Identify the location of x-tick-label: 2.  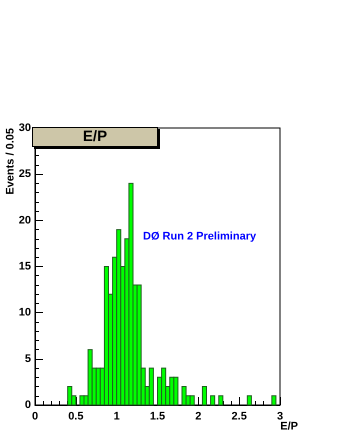
(198, 416).